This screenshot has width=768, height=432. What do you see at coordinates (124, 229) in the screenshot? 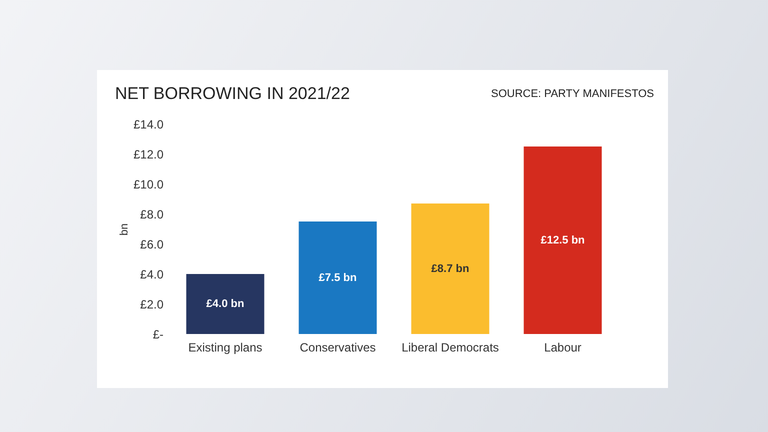
I see `y-axis-title: bn` at bounding box center [124, 229].